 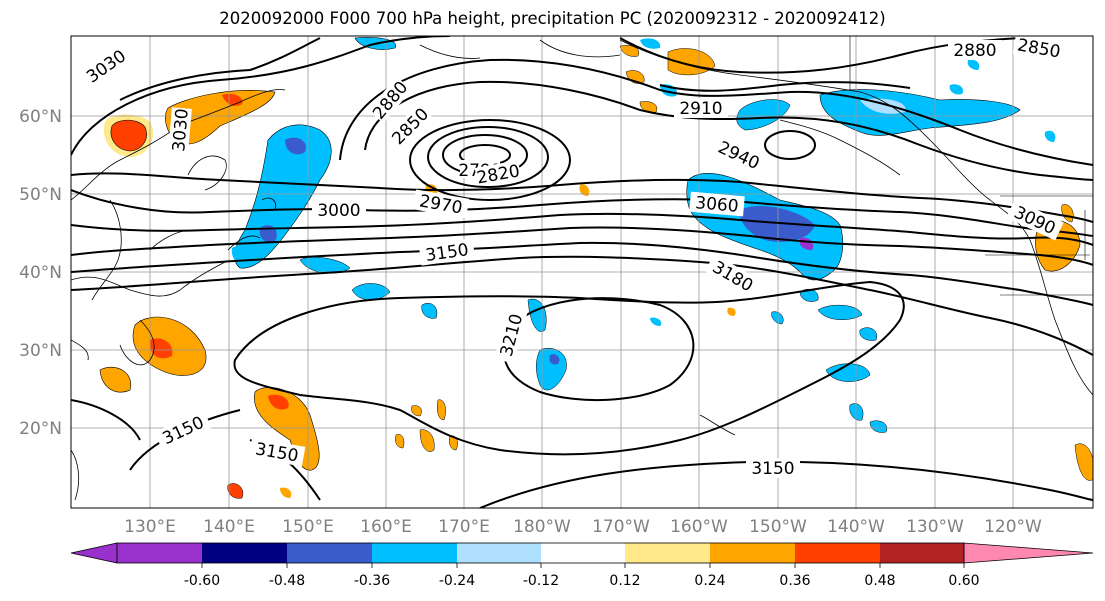 What do you see at coordinates (778, 527) in the screenshot?
I see `lon-label: 150°W` at bounding box center [778, 527].